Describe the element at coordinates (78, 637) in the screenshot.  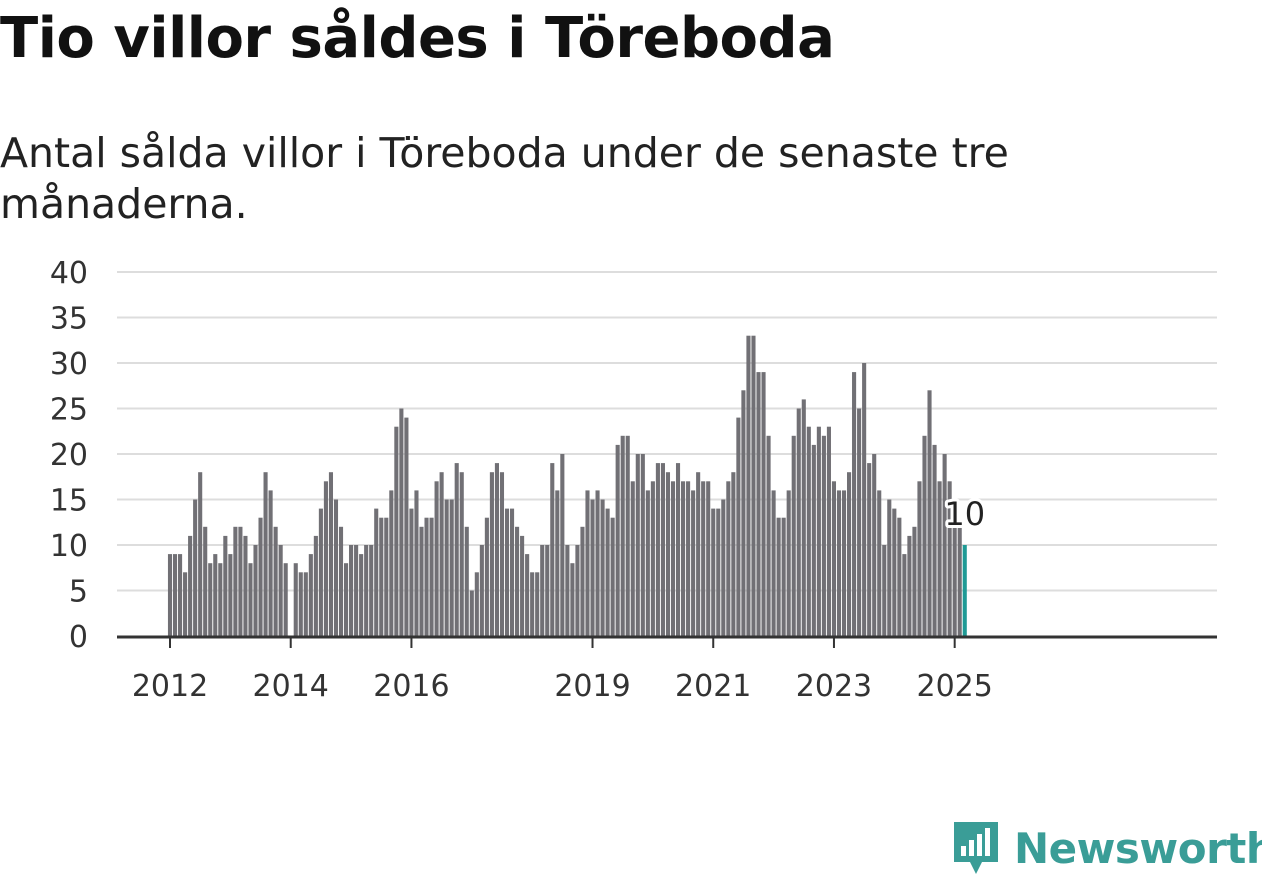
I see `y-tick-label: 0` at that location.